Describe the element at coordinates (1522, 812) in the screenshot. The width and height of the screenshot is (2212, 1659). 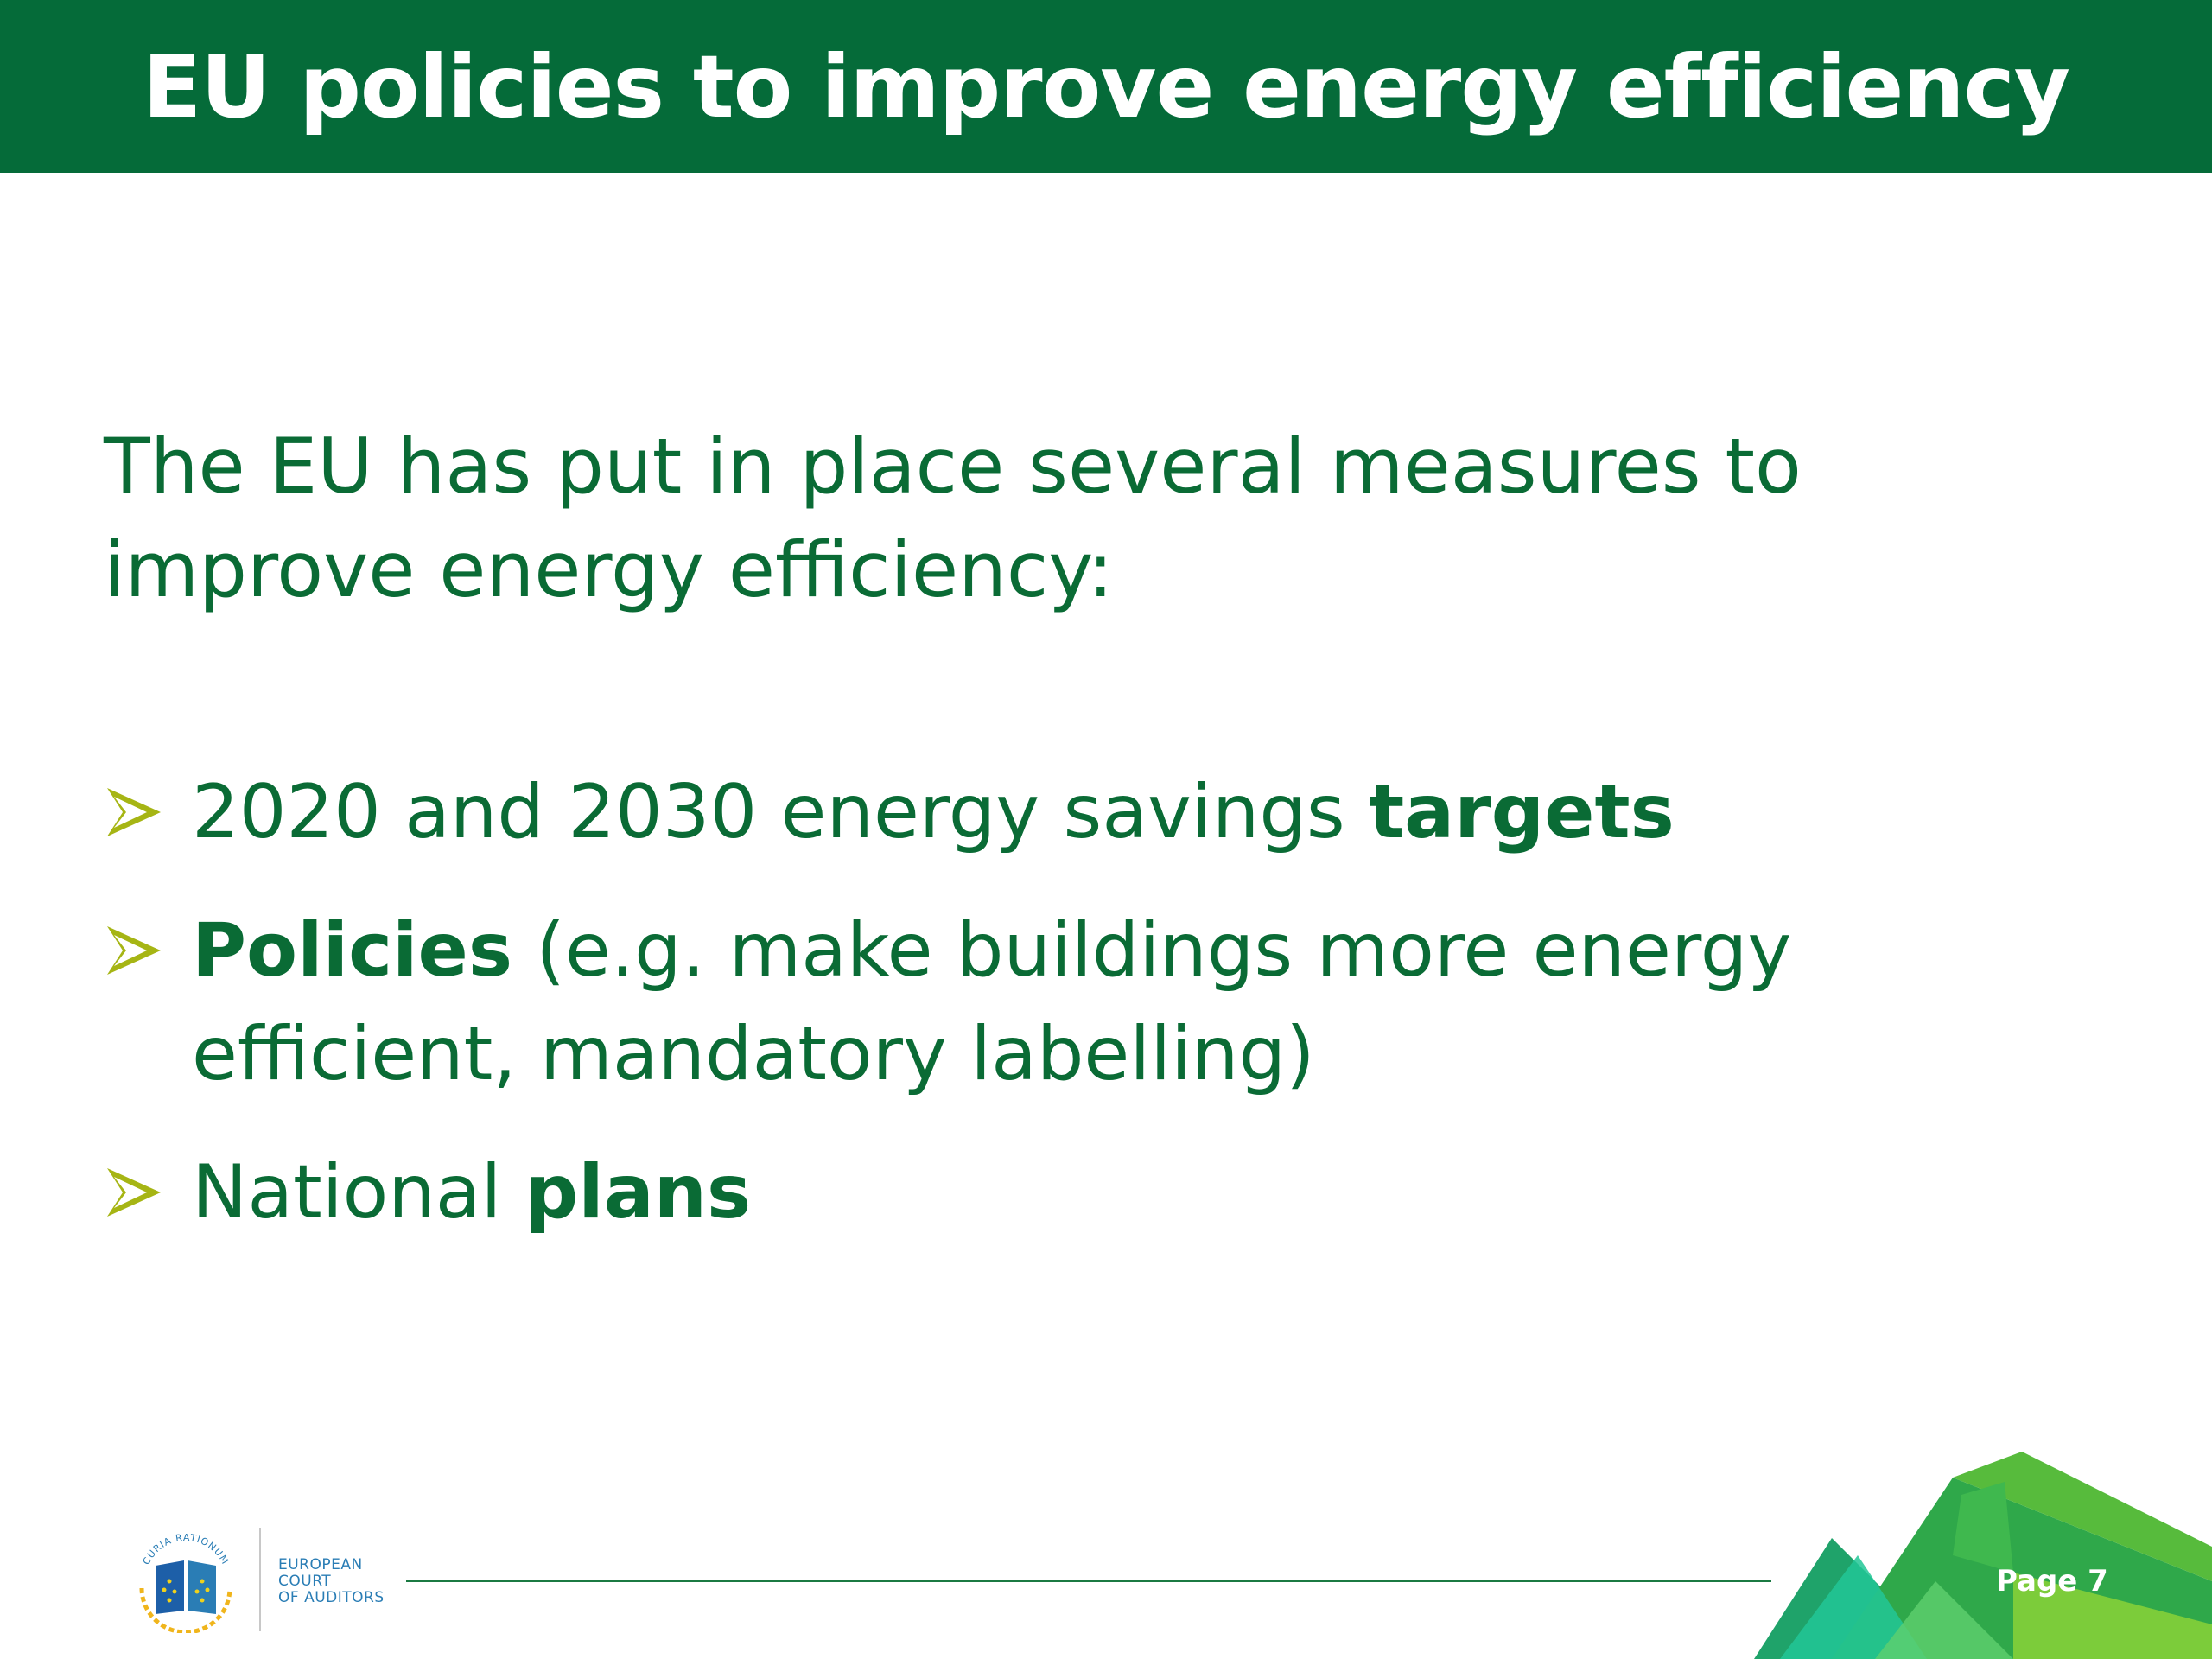
I see `bullet-bold-text: targets` at that location.